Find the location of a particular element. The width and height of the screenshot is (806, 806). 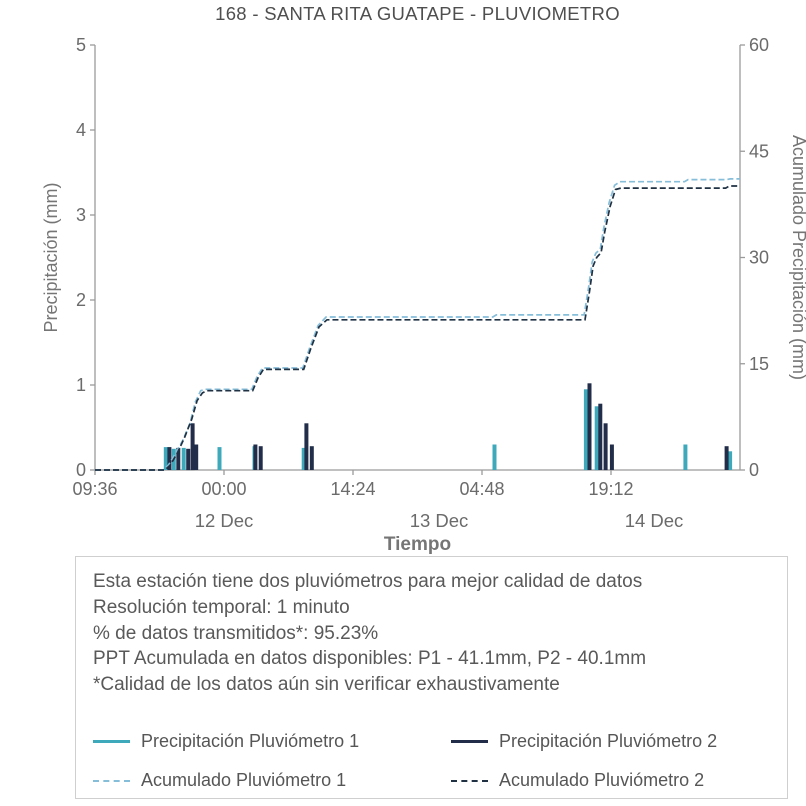

dashed-line-lightblue-icon is located at coordinates (111, 780).